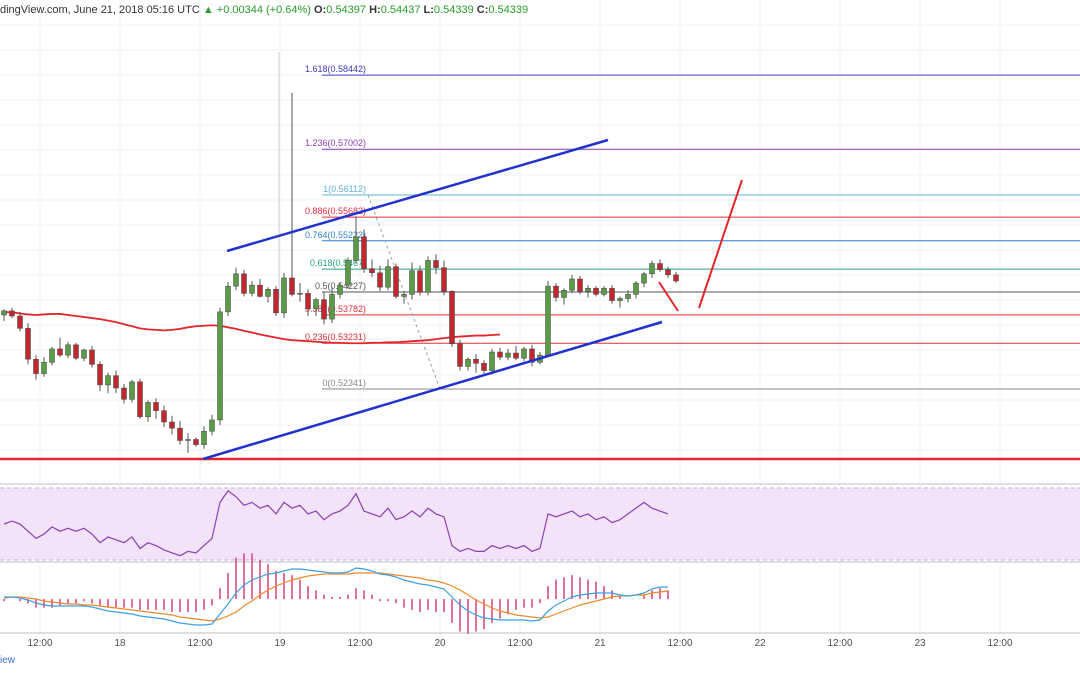 The height and width of the screenshot is (675, 1080). I want to click on ma-line, so click(252, 327).